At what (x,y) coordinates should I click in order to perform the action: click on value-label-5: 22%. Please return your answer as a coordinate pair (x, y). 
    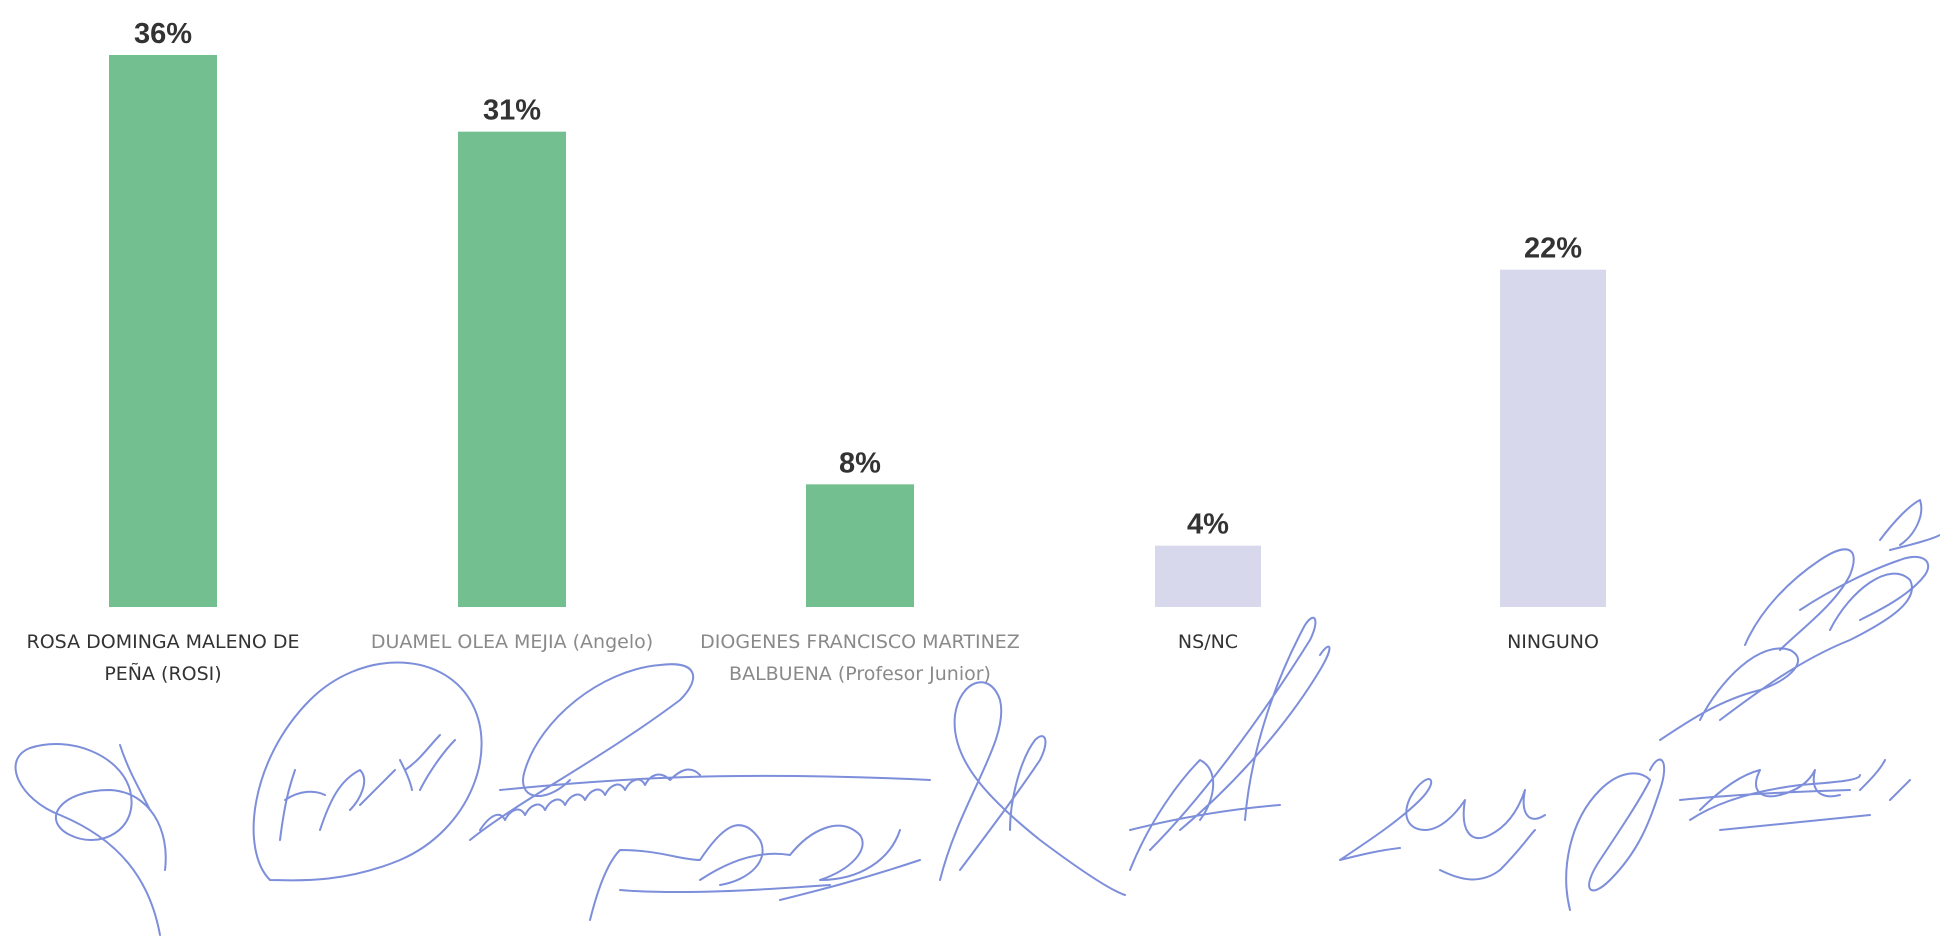
    Looking at the image, I should click on (1553, 249).